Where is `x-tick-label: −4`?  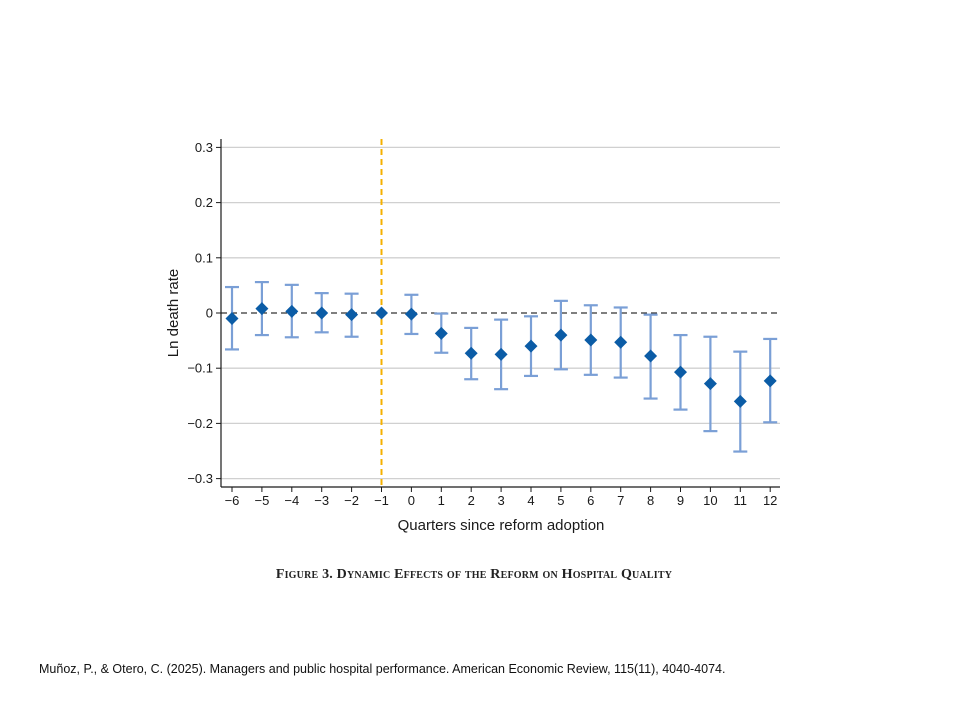 x-tick-label: −4 is located at coordinates (291, 500).